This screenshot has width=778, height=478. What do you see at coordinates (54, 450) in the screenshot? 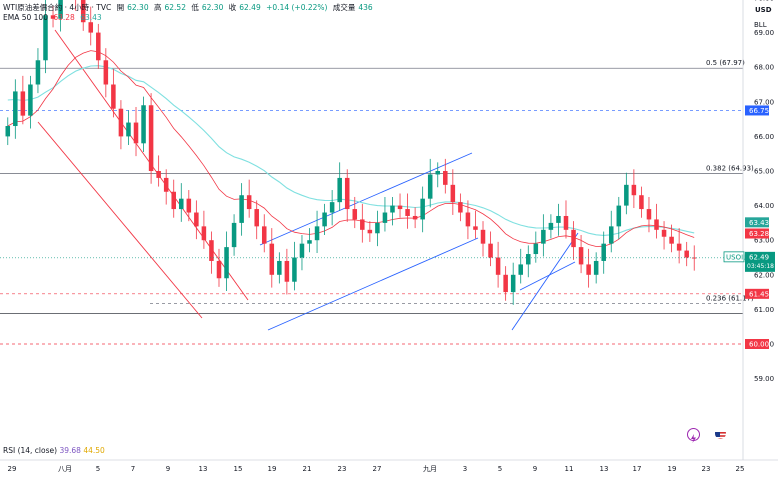
I see `rsi-legend: RSI (14, close) 39.68 44.50` at bounding box center [54, 450].